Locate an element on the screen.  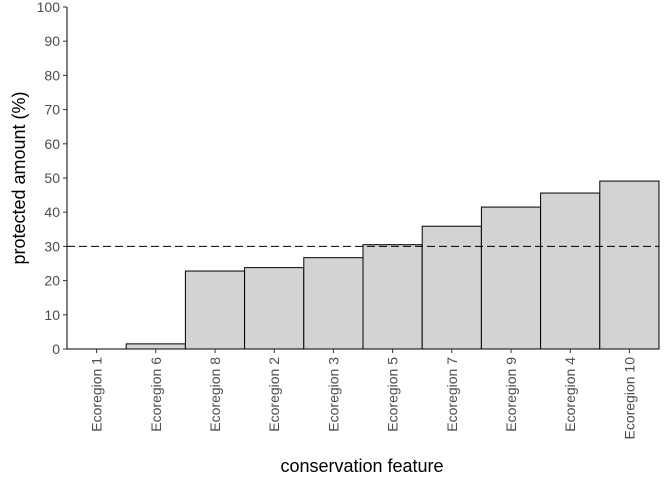
x-tick-label: Ecoregion 2 is located at coordinates (274, 394).